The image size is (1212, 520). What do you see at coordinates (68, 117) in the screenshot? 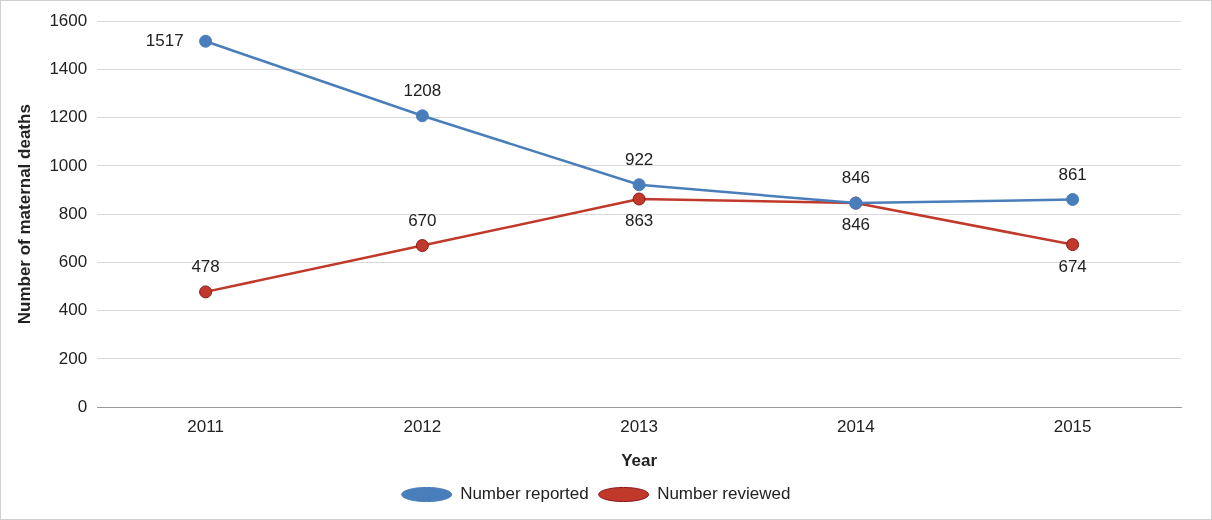
I see `y-tick-label: 1200` at bounding box center [68, 117].